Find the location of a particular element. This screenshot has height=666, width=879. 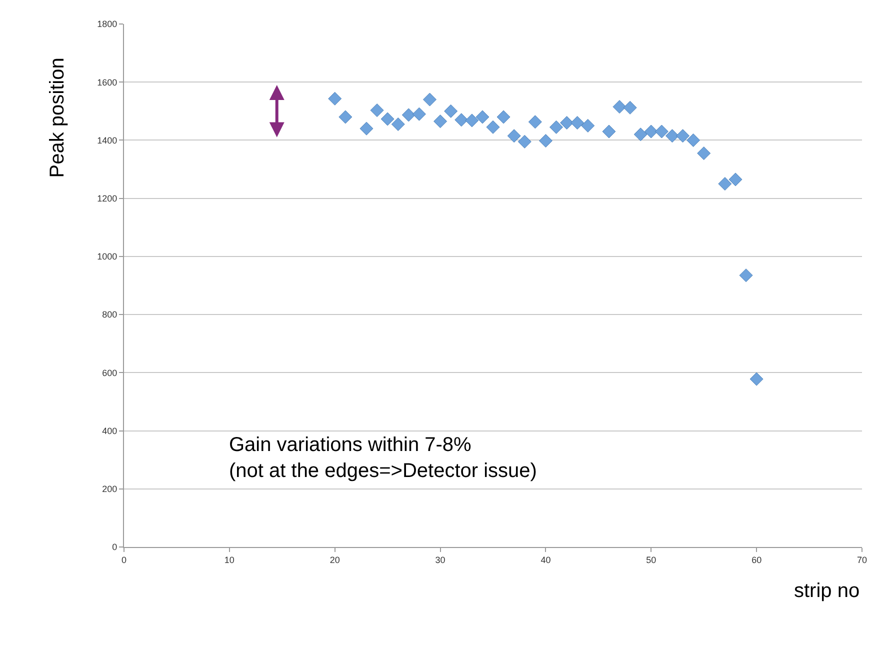

y-axis-title: Peak position is located at coordinates (57, 118).